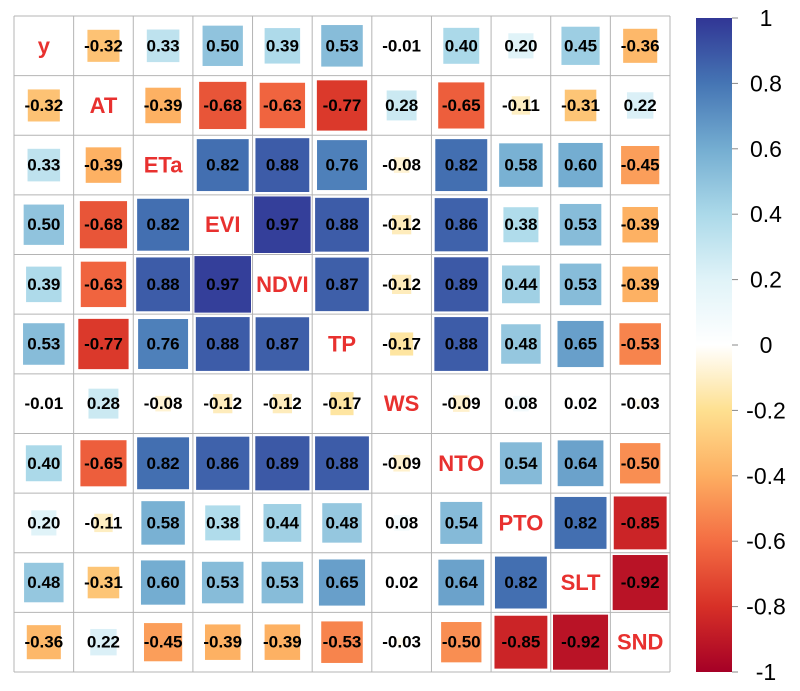  What do you see at coordinates (341, 284) in the screenshot?
I see `correlation-value-label: 0.87` at bounding box center [341, 284].